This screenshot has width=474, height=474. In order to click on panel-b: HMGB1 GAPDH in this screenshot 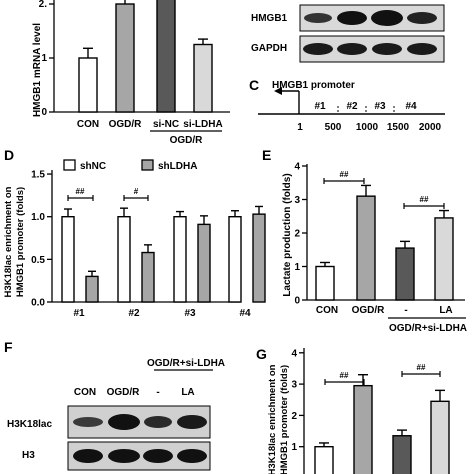, I will do `click(348, 33)`.